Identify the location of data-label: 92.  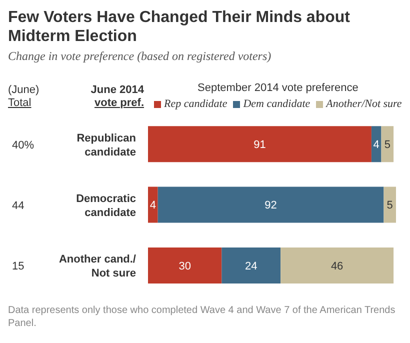
(270, 206).